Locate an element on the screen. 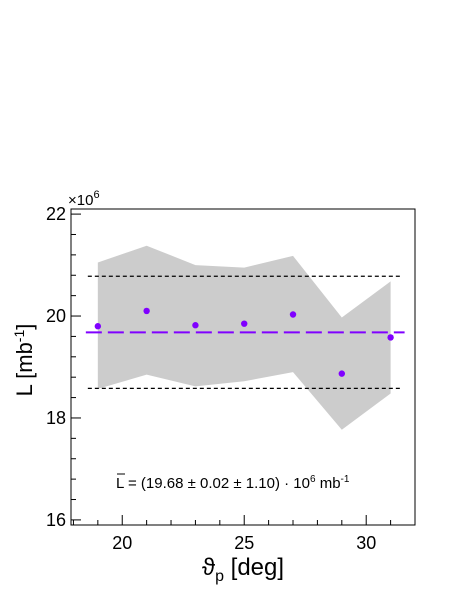  y-axis-multiplier: ×10⁶ is located at coordinates (84, 199).